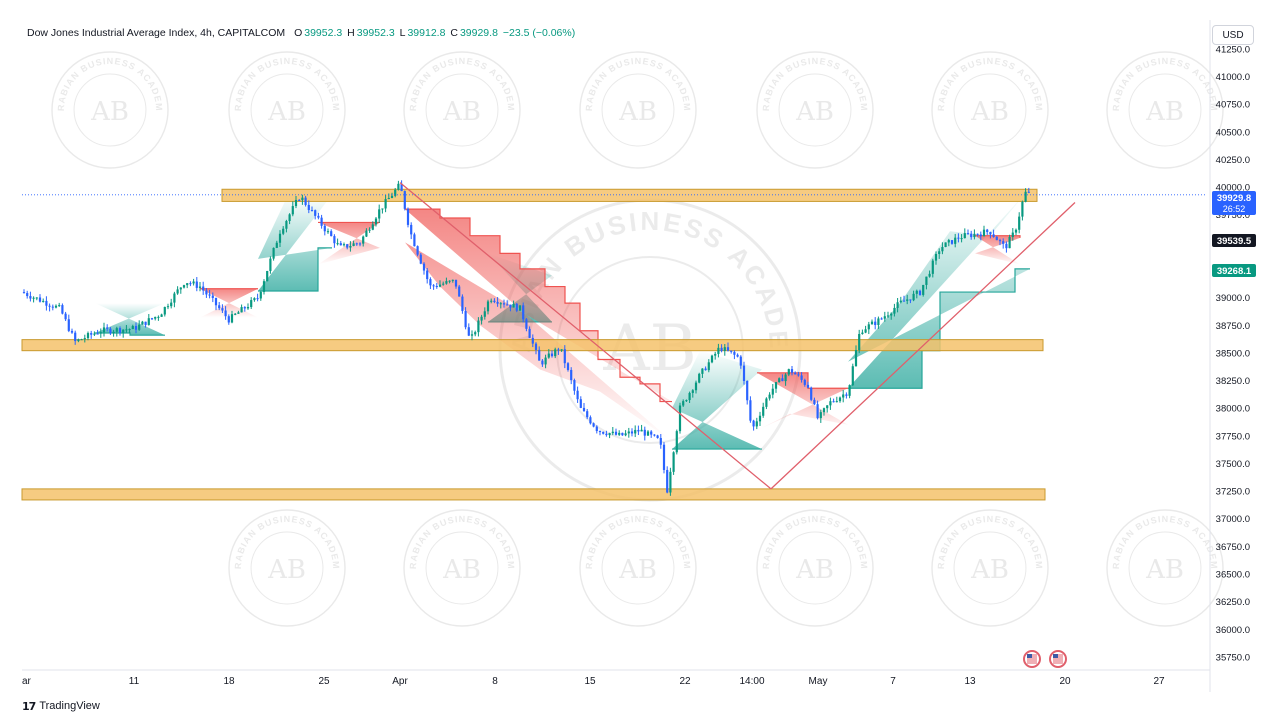  Describe the element at coordinates (751, 681) in the screenshot. I see `x-tick-label: 14:00` at that location.